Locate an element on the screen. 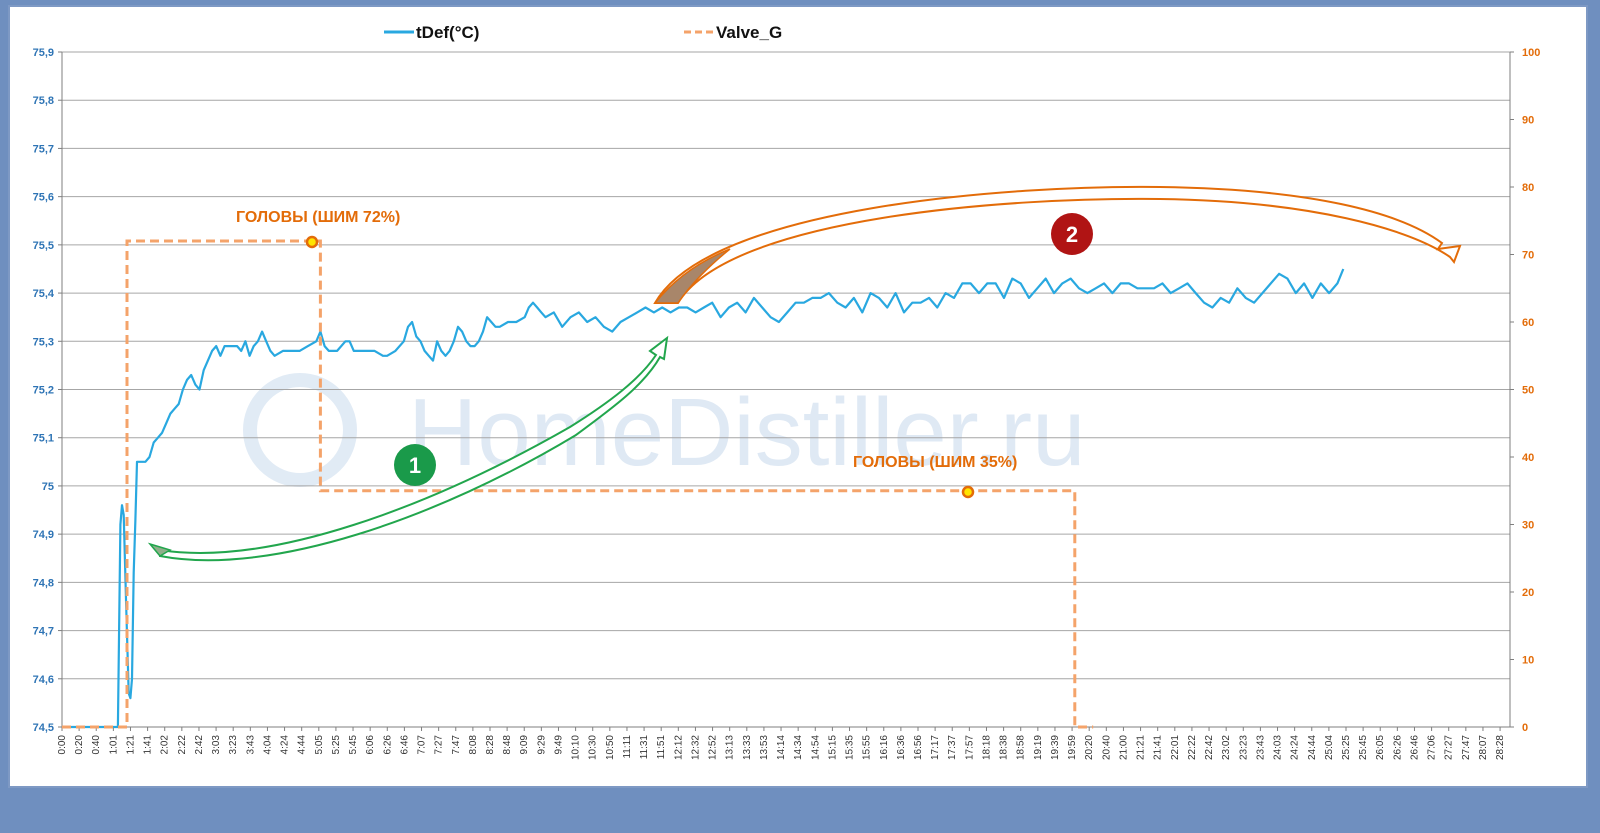  x-tick-label: 2:22 is located at coordinates (182, 745).